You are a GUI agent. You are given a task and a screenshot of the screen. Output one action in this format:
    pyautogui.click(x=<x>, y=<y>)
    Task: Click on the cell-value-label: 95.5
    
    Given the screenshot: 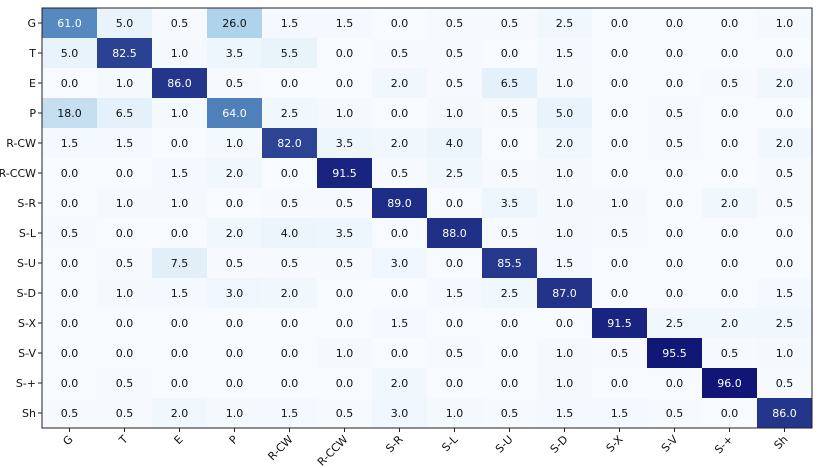 What is the action you would take?
    pyautogui.click(x=674, y=353)
    